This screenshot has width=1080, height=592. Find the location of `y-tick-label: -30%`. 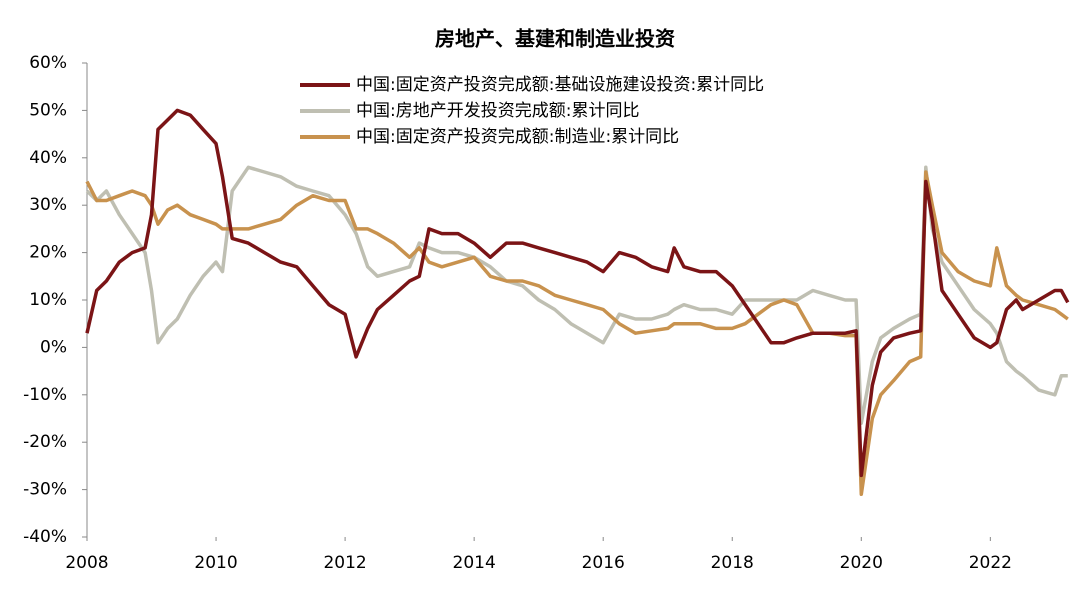

y-tick-label: -30% is located at coordinates (45, 490).